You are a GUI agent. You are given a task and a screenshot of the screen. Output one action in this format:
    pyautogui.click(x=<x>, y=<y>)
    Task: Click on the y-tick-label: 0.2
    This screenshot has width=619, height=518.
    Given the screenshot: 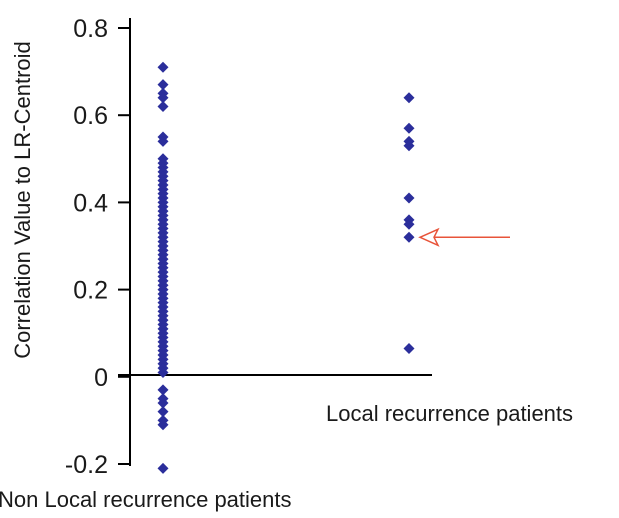 What is the action you would take?
    pyautogui.click(x=90, y=291)
    